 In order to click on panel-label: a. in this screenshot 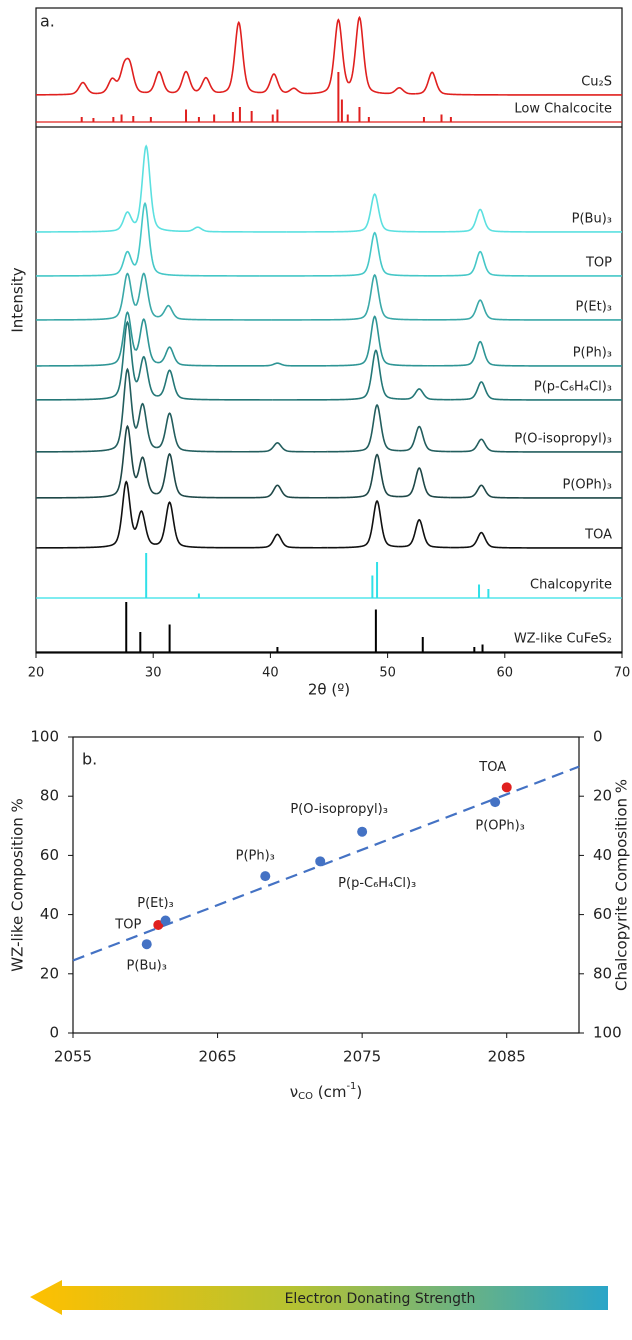, I will do `click(47, 21)`.